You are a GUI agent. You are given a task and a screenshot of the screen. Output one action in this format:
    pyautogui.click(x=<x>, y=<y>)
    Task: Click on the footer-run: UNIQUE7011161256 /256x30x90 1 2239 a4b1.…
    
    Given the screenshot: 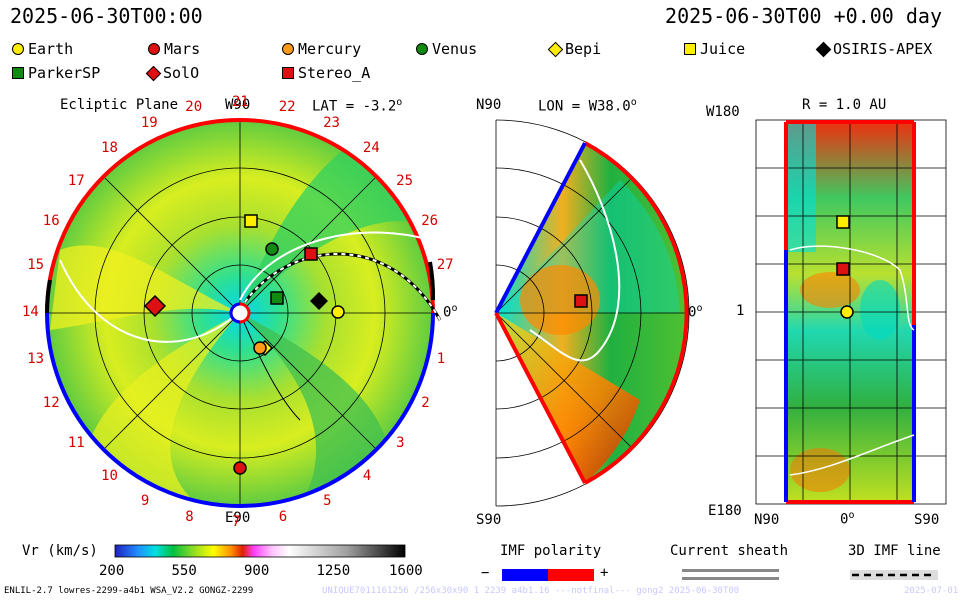 What is the action you would take?
    pyautogui.click(x=531, y=591)
    